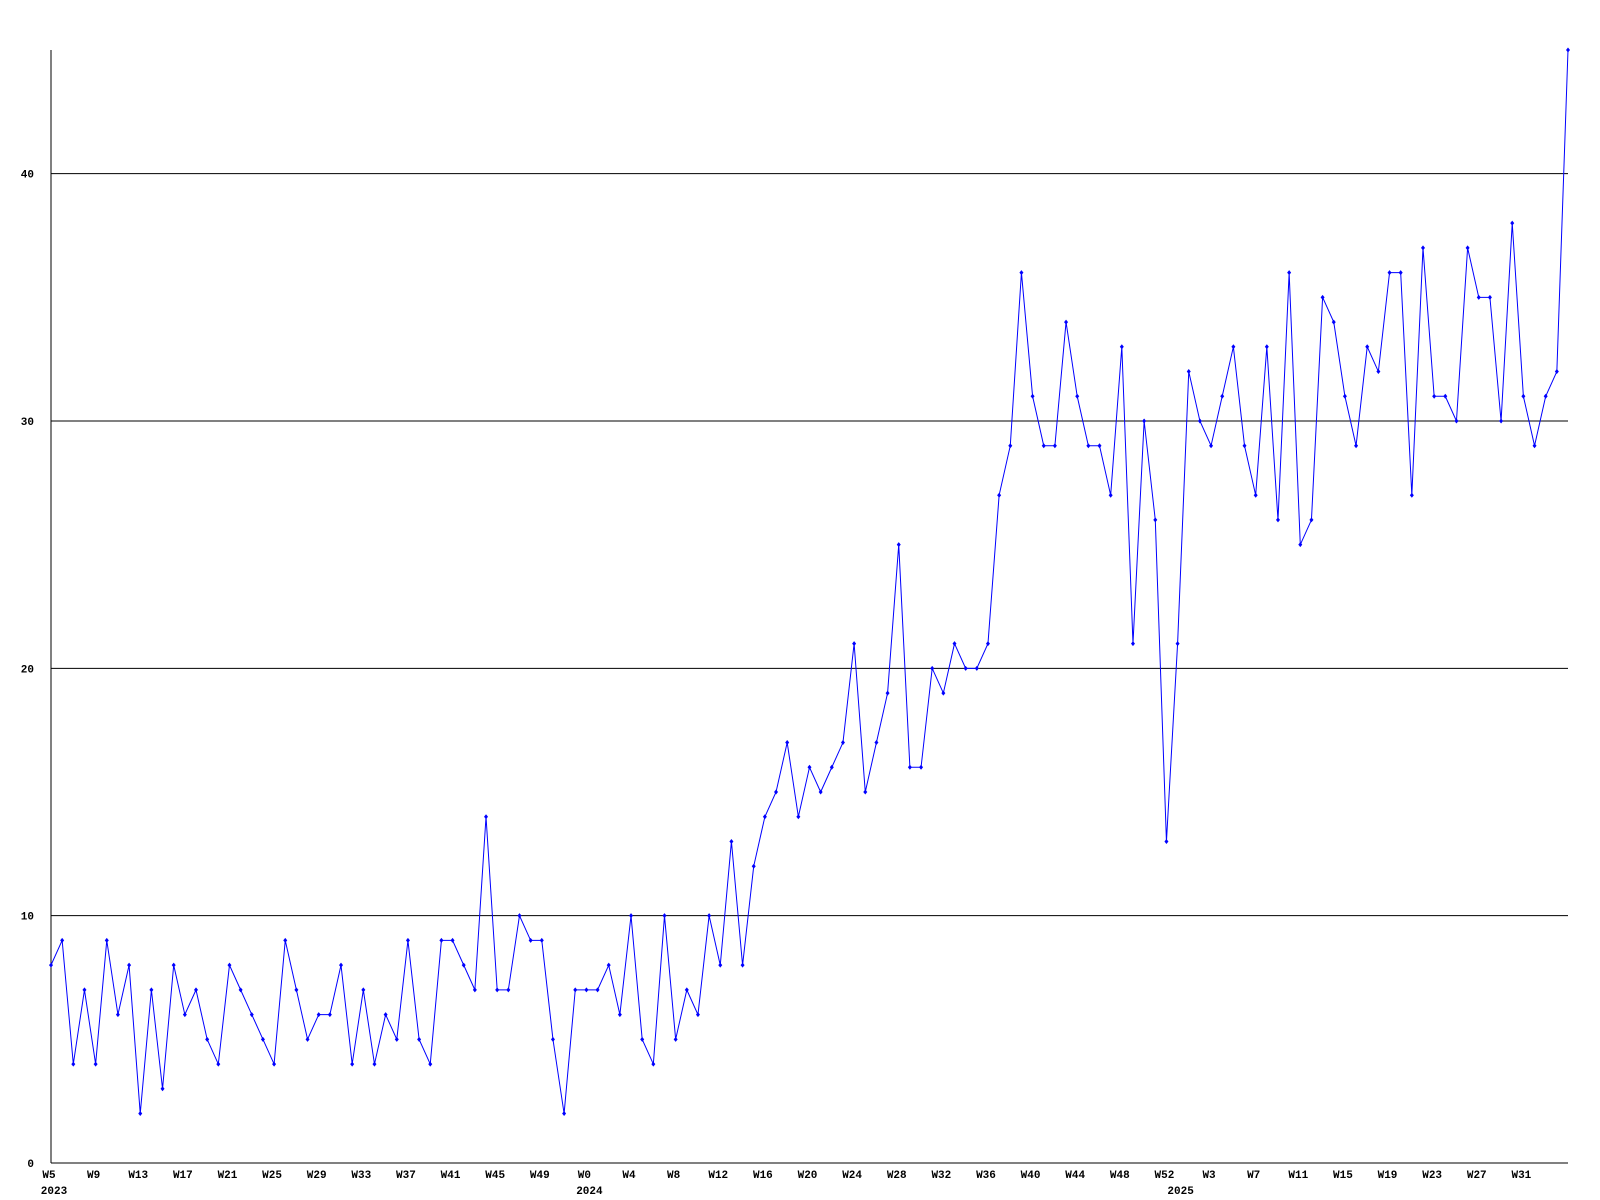 This screenshot has height=1200, width=1600. What do you see at coordinates (1343, 1176) in the screenshot?
I see `x-tick-label: W15` at bounding box center [1343, 1176].